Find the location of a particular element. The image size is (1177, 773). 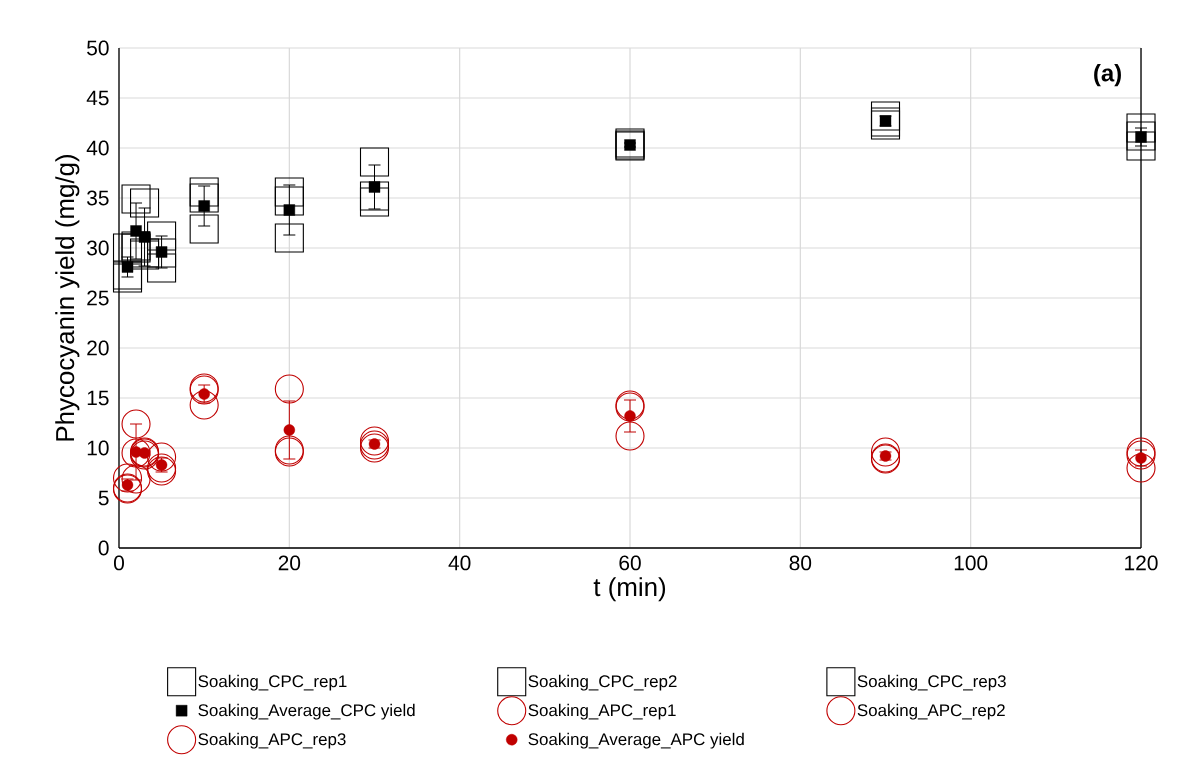

legend-label: Soaking_APC_rep3 is located at coordinates (272, 740).